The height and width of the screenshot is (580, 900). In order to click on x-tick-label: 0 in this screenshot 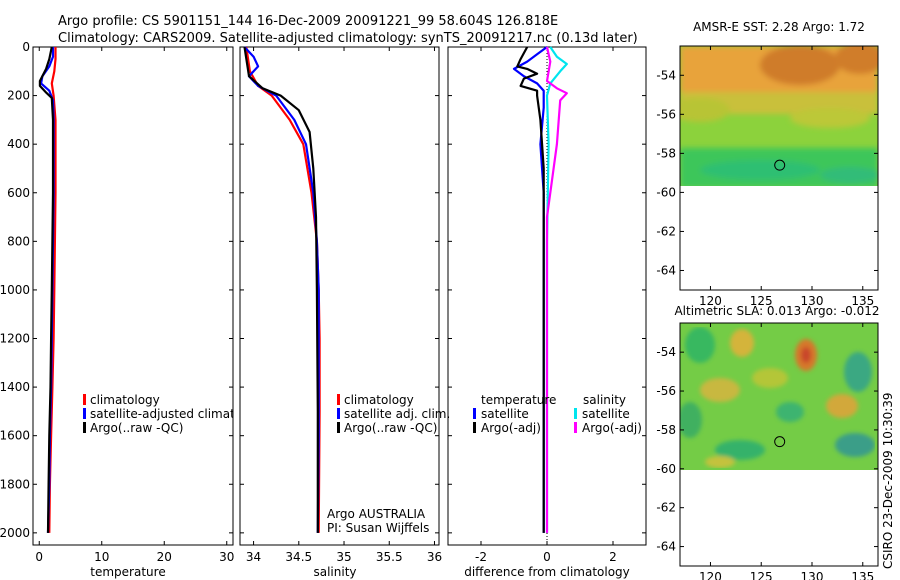, I will do `click(39, 557)`.